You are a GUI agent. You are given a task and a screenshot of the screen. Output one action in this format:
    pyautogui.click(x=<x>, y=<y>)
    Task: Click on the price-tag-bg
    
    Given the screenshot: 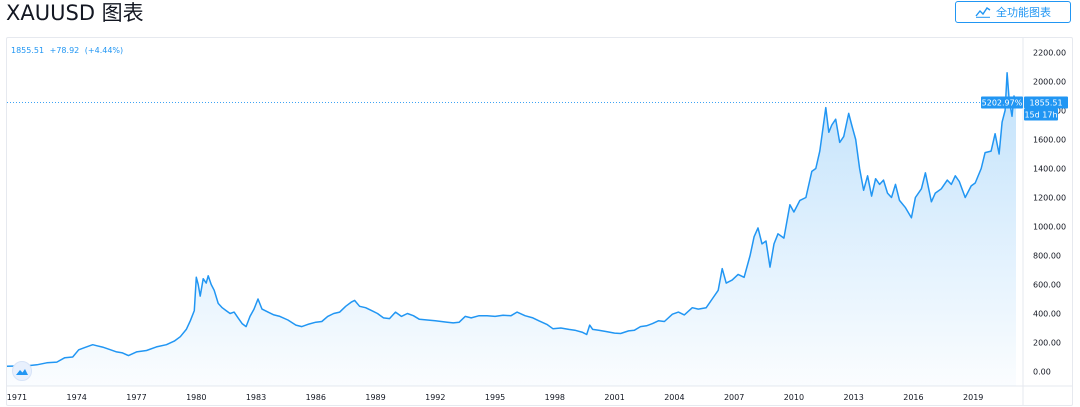 What is the action you would take?
    pyautogui.click(x=1046, y=102)
    